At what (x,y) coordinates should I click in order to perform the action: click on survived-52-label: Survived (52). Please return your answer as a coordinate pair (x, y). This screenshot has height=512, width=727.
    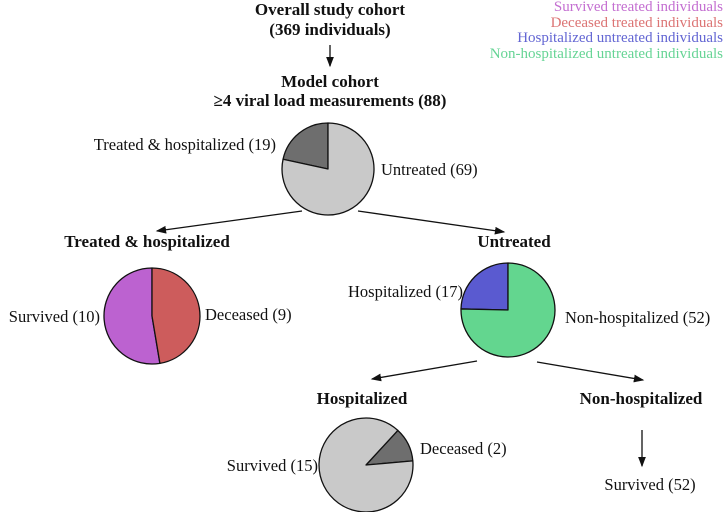
    Looking at the image, I should click on (650, 484).